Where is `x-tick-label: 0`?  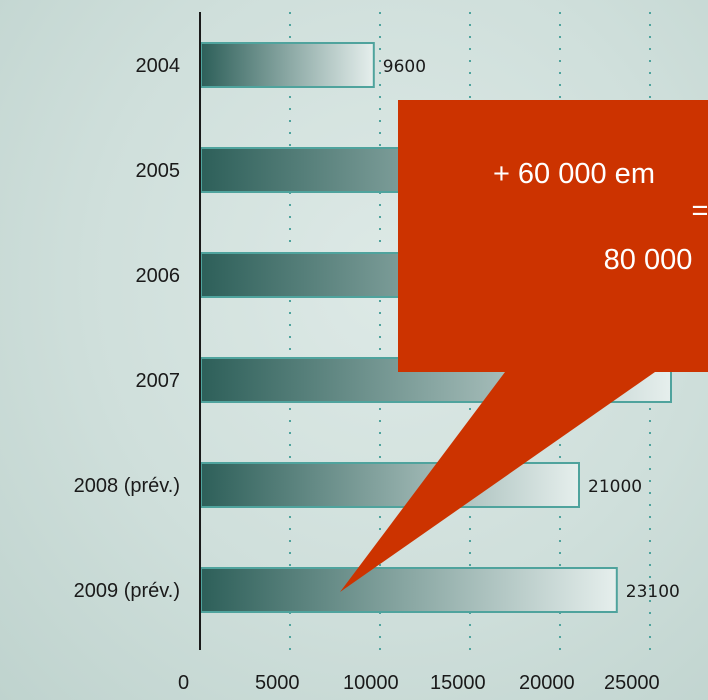 x-tick-label: 0 is located at coordinates (183, 683).